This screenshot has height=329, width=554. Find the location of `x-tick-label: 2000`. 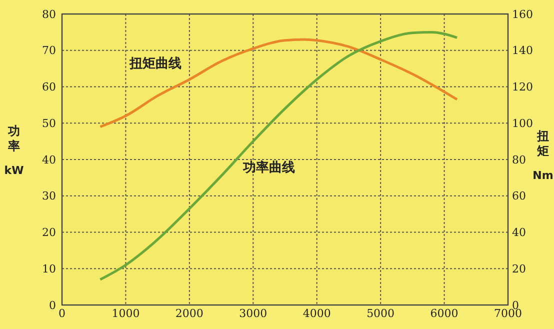

x-tick-label: 2000 is located at coordinates (189, 313).